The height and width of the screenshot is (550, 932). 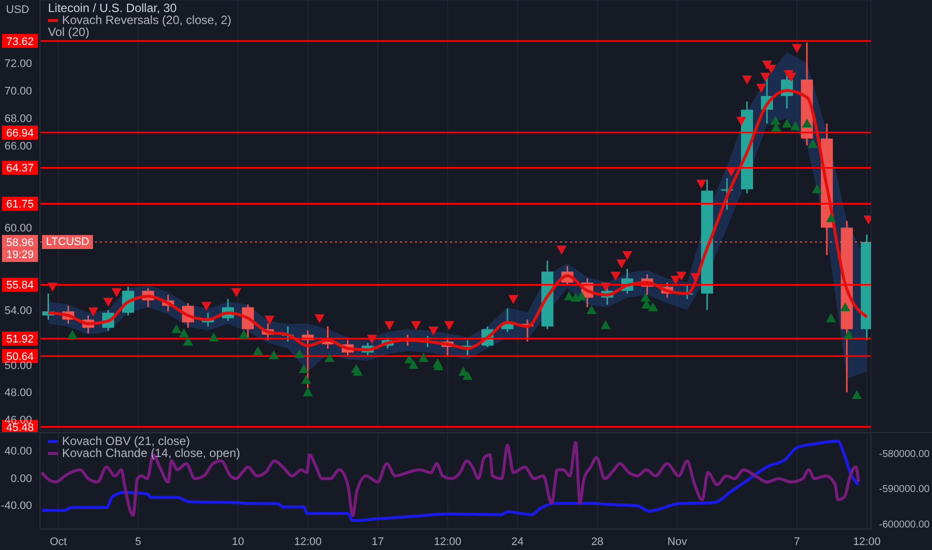 What do you see at coordinates (18, 228) in the screenshot?
I see `y-tick-label: 60.00` at bounding box center [18, 228].